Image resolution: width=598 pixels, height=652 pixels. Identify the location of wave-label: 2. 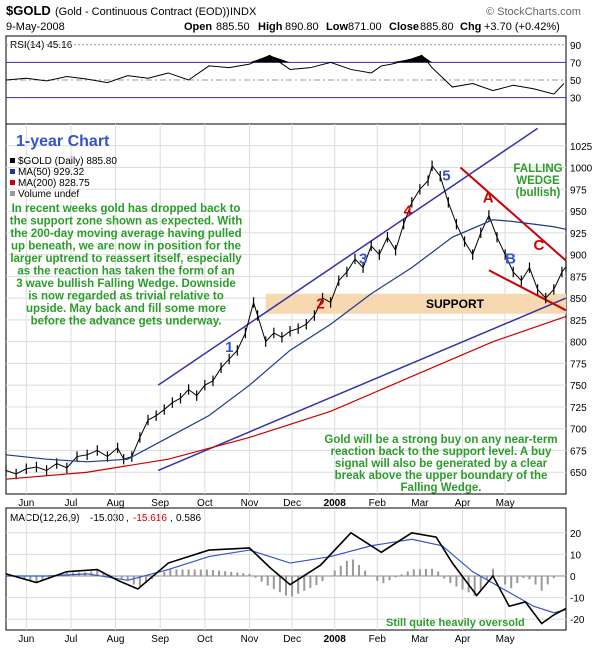
(320, 304).